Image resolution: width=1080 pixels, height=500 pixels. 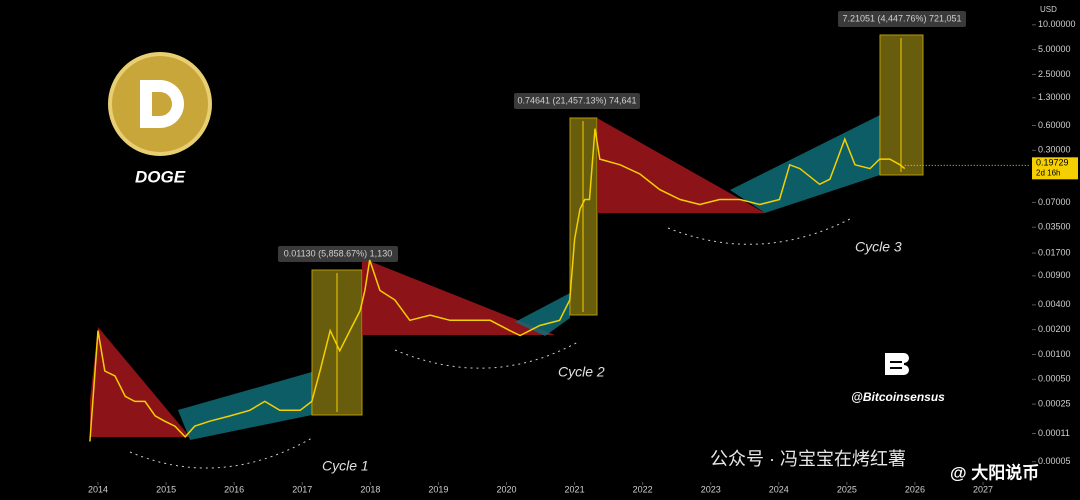 I want to click on cycle-label: Cycle 2, so click(x=581, y=372).